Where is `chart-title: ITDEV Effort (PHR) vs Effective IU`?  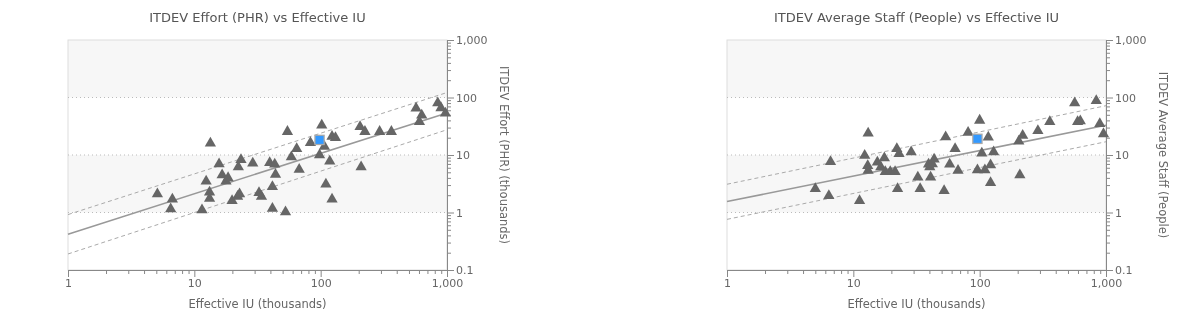 chart-title: ITDEV Effort (PHR) vs Effective IU is located at coordinates (257, 17).